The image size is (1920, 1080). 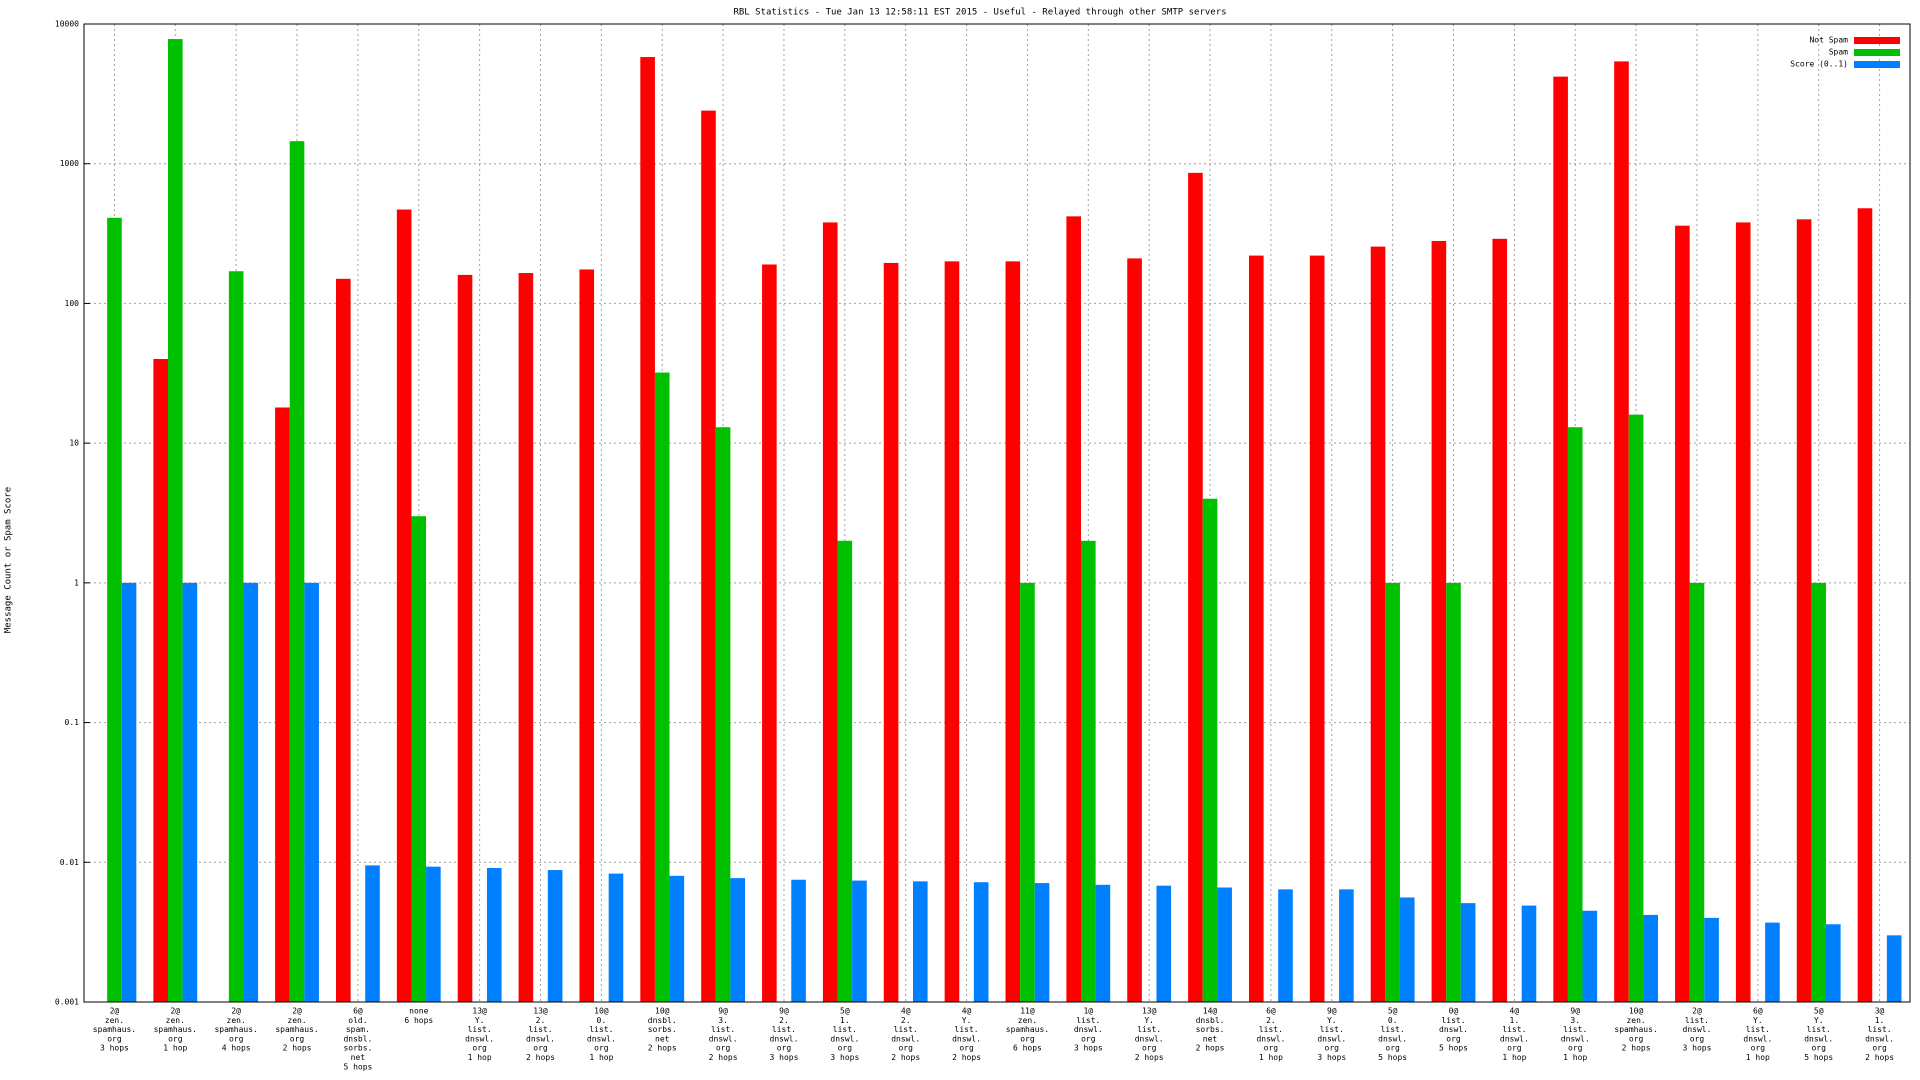 What do you see at coordinates (602, 1020) in the screenshot?
I see `x-tick-label: 0.` at bounding box center [602, 1020].